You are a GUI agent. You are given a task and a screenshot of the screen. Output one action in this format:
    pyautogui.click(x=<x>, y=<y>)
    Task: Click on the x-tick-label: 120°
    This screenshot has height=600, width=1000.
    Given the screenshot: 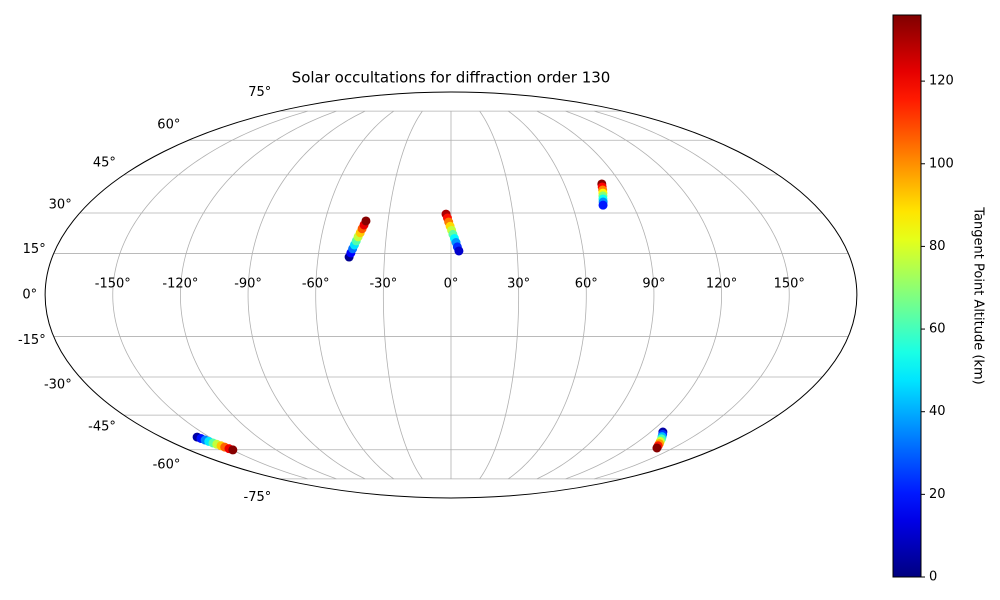 What is the action you would take?
    pyautogui.click(x=721, y=284)
    